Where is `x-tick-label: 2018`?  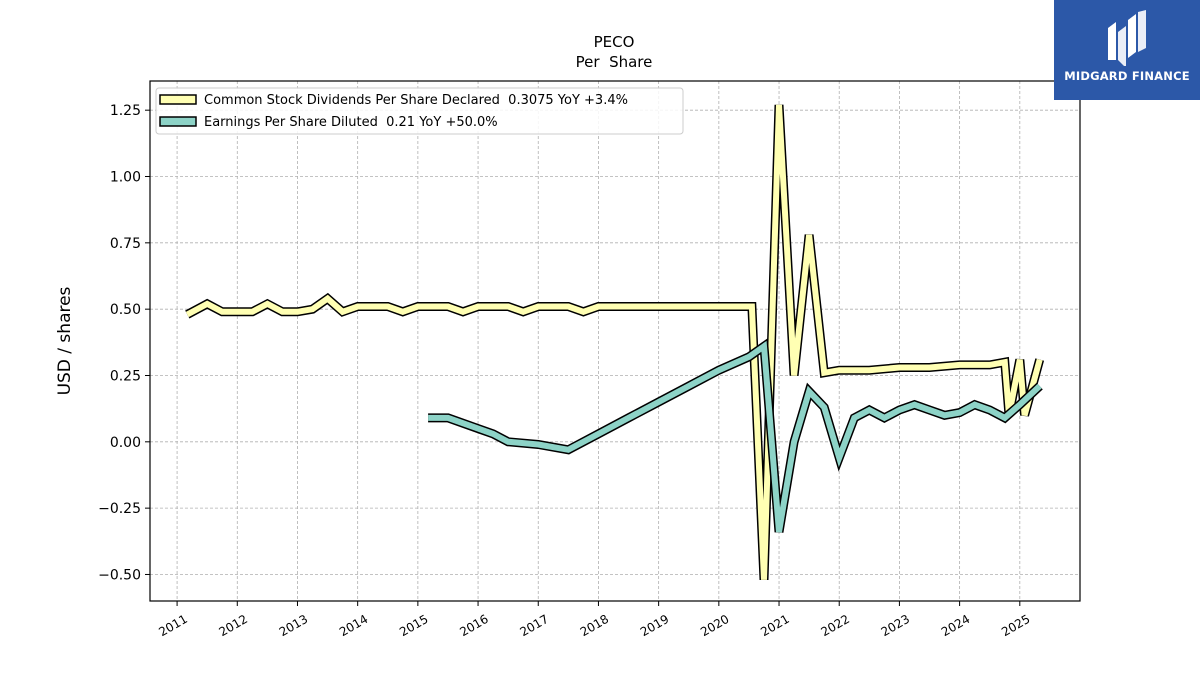 x-tick-label: 2018 is located at coordinates (594, 625).